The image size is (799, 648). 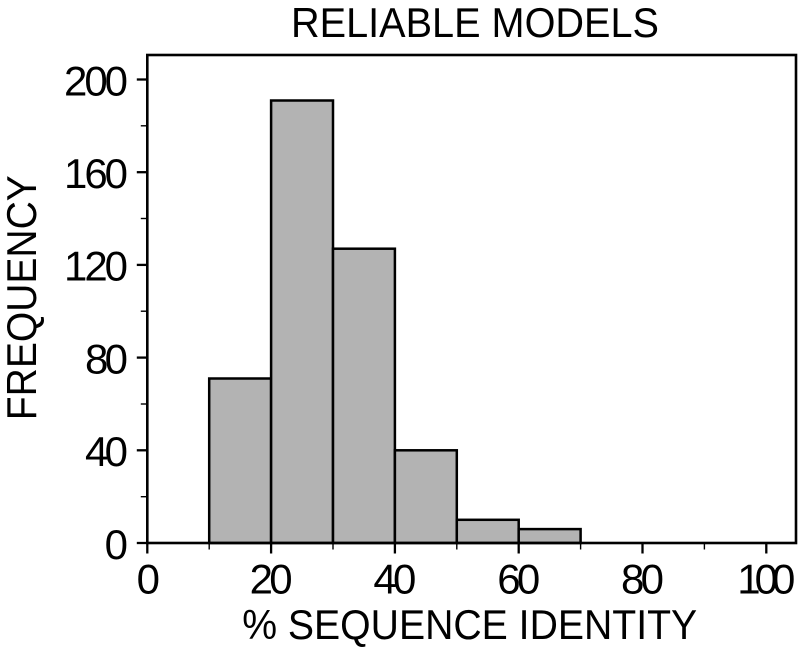 What do you see at coordinates (766, 579) in the screenshot?
I see `svg-text: 100` at bounding box center [766, 579].